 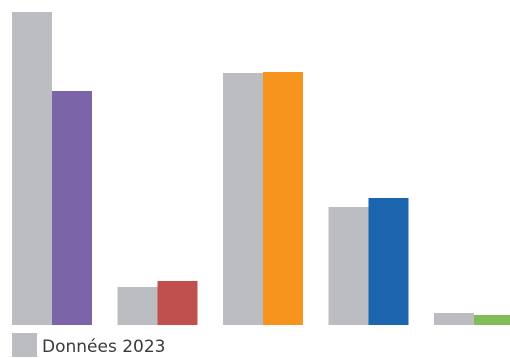 I want to click on legend-label: Données 2023, so click(x=103, y=347).